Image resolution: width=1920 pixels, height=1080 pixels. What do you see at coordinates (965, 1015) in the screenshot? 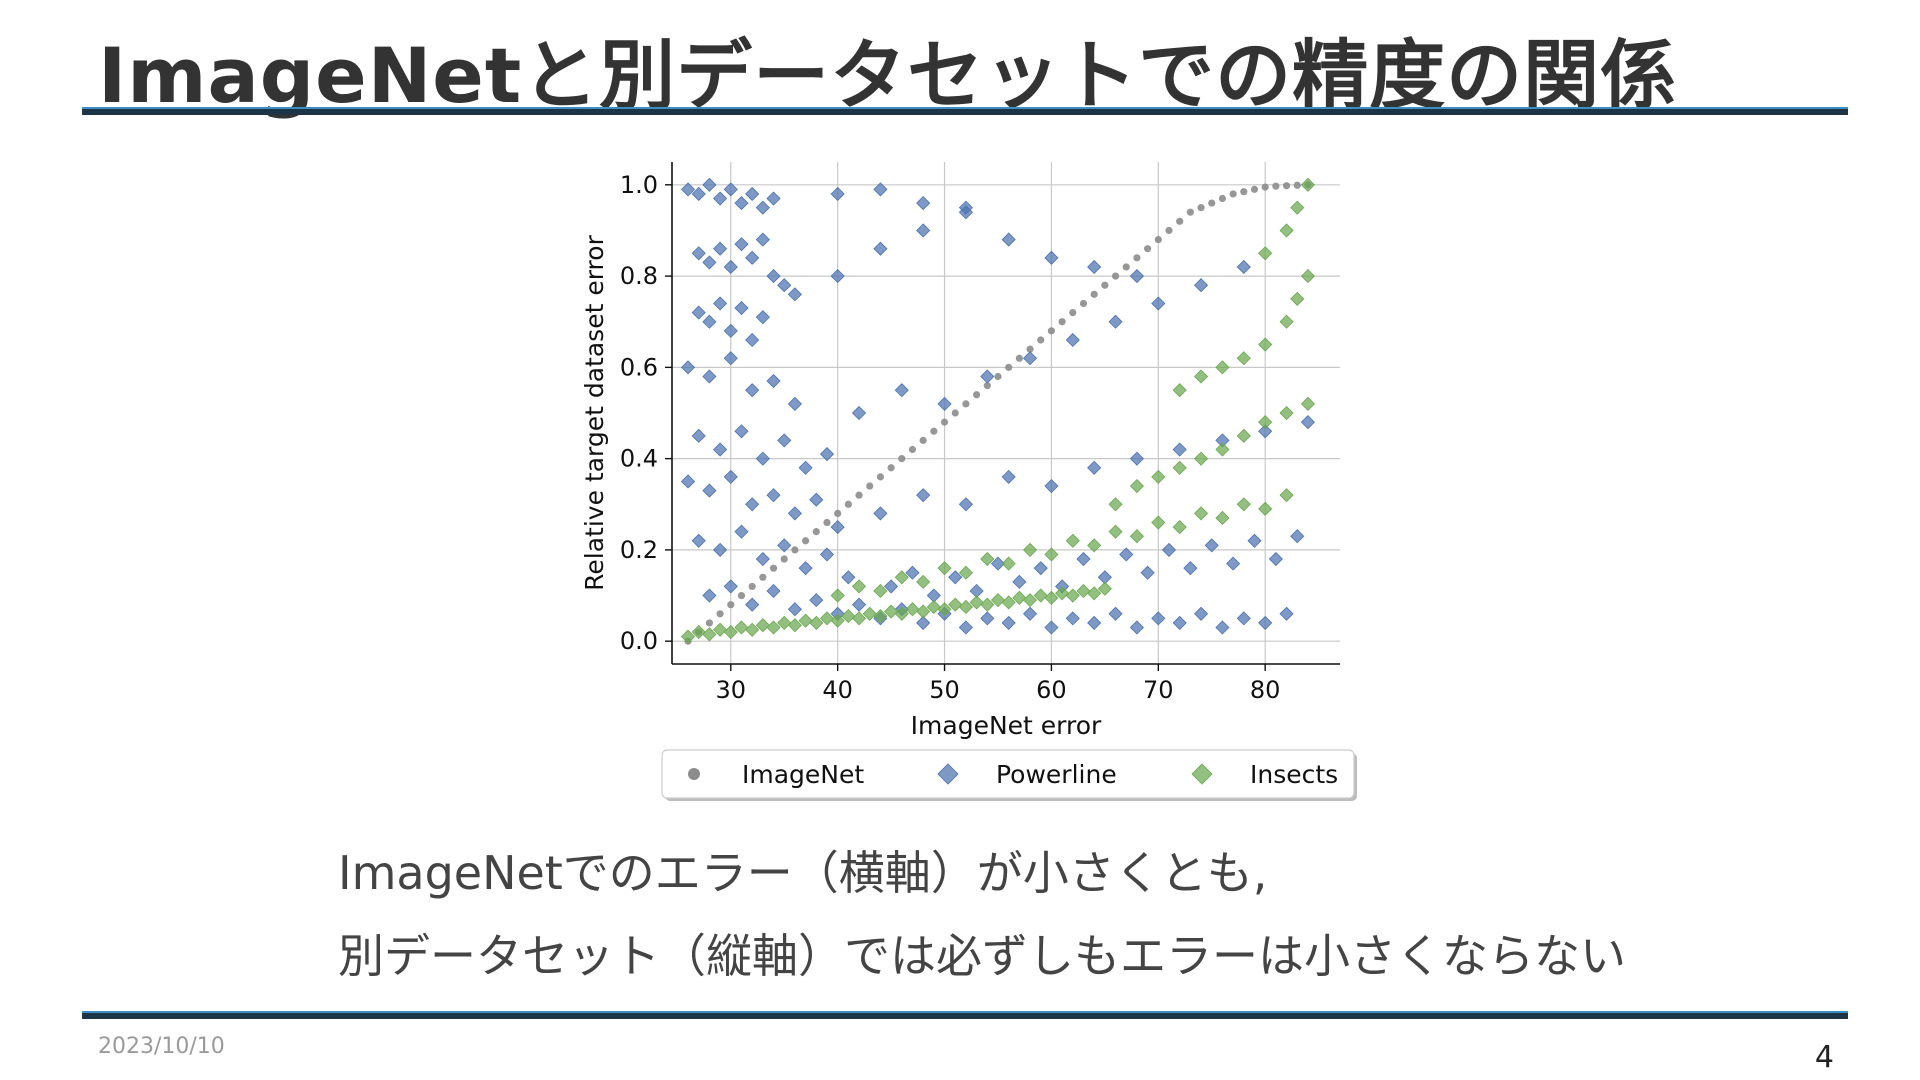
I see `footer-rule` at bounding box center [965, 1015].